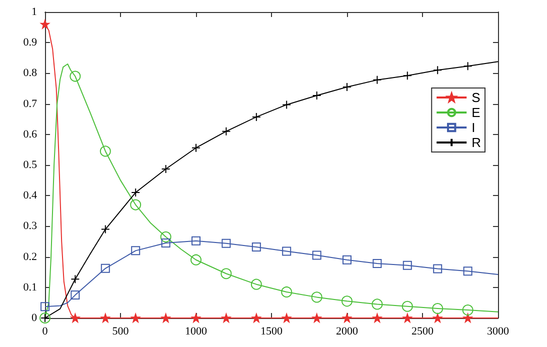 The width and height of the screenshot is (547, 347). Describe the element at coordinates (30, 256) in the screenshot. I see `y-tick-label: 0.2` at that location.